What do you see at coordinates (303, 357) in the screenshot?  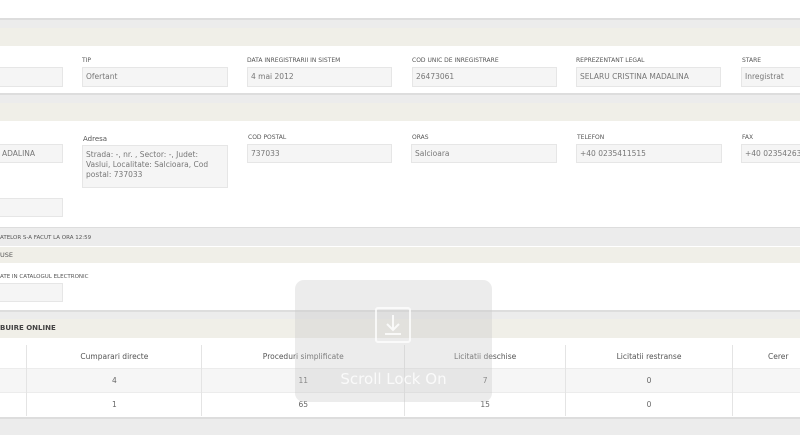 I see `col-header: Proceduri simplificate` at bounding box center [303, 357].